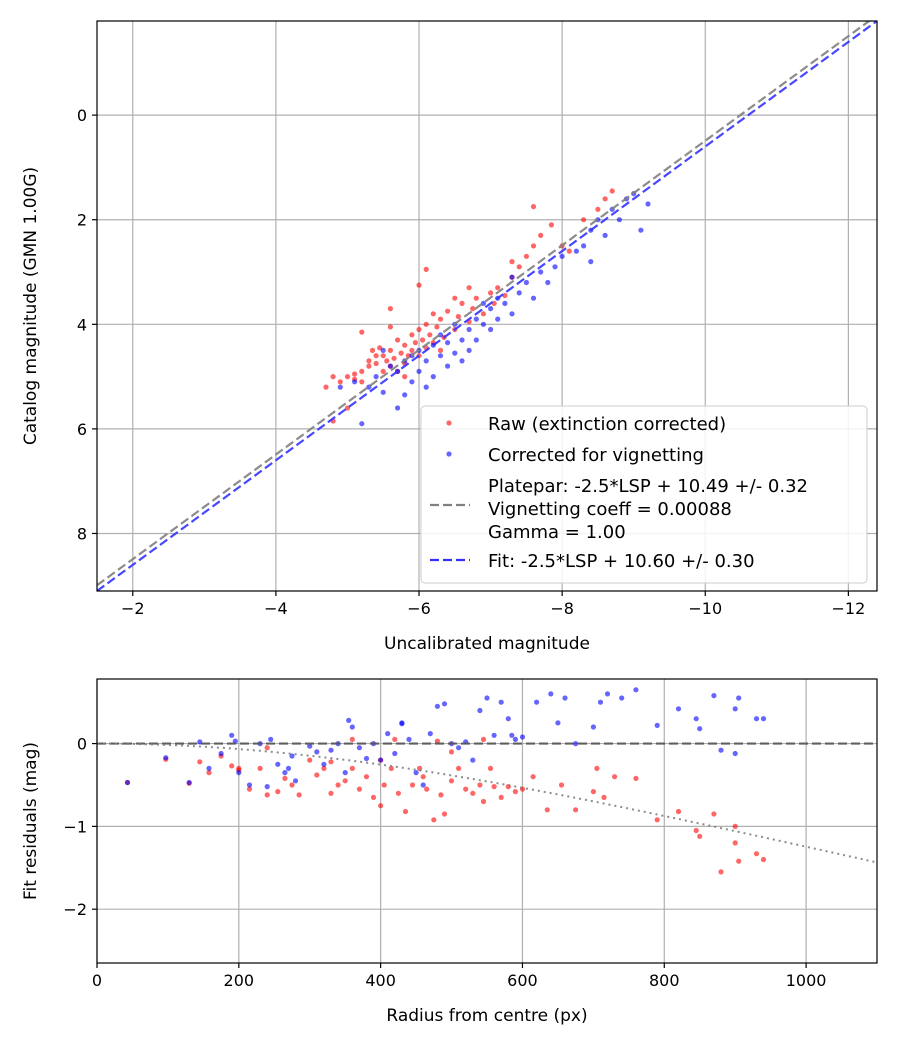 This screenshot has width=900, height=1050. What do you see at coordinates (445, 738) in the screenshot?
I see `bottom-series-corrected` at bounding box center [445, 738].